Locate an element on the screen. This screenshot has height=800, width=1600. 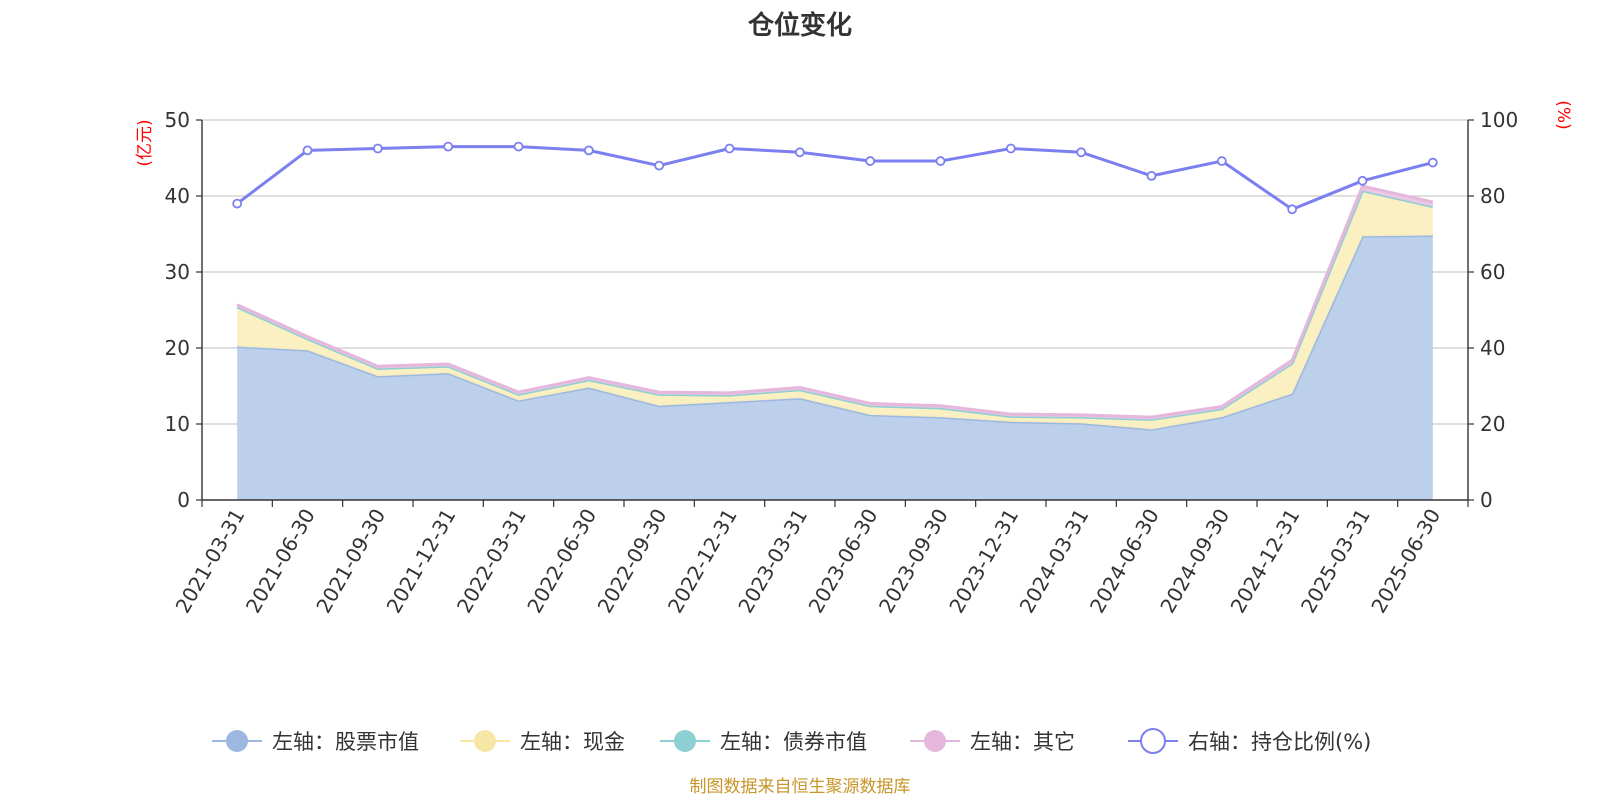
x-tick-label: 2023-06-30 is located at coordinates (843, 561).